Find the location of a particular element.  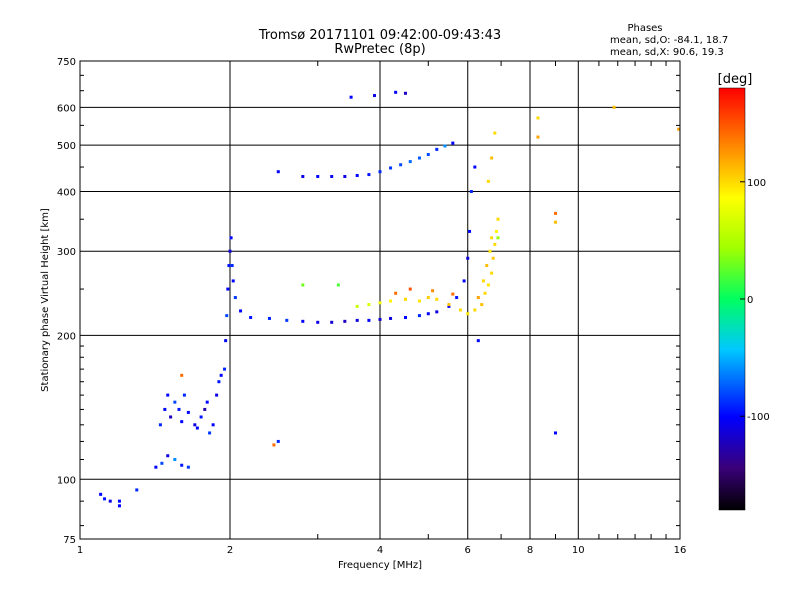

colorbar-tick-label: 0 is located at coordinates (750, 300).